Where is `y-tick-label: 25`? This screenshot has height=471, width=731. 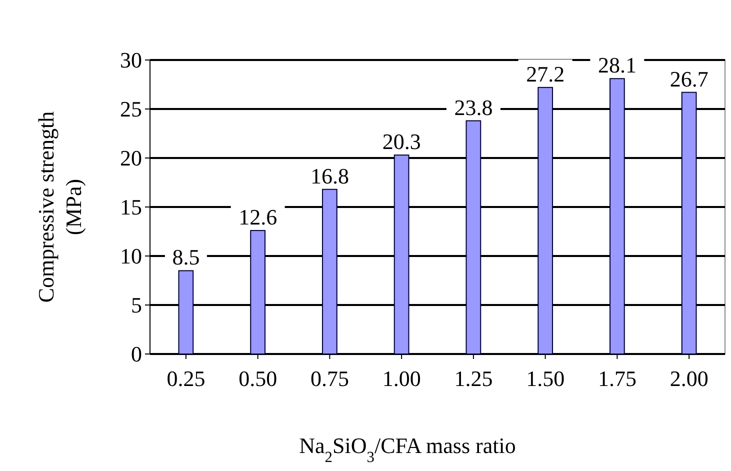 y-tick-label: 25 is located at coordinates (131, 109).